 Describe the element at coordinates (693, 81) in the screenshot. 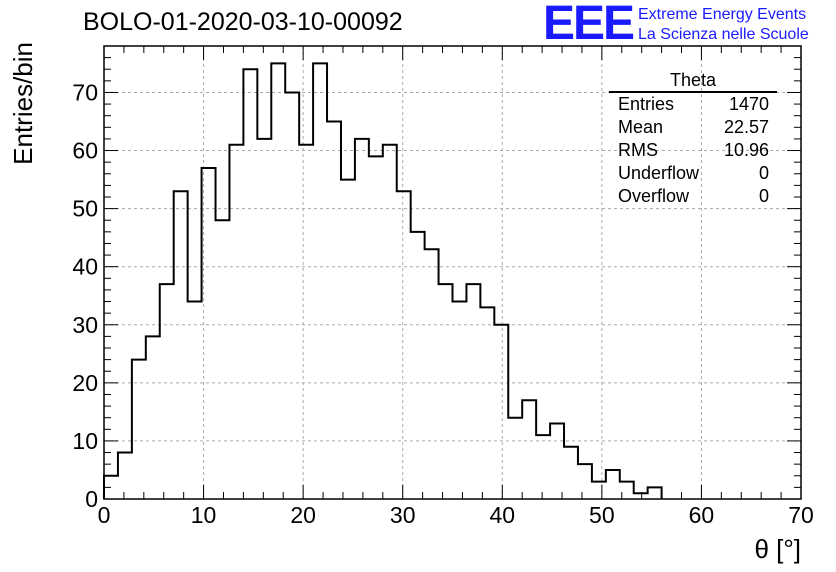

I see `stats-title: Theta` at that location.